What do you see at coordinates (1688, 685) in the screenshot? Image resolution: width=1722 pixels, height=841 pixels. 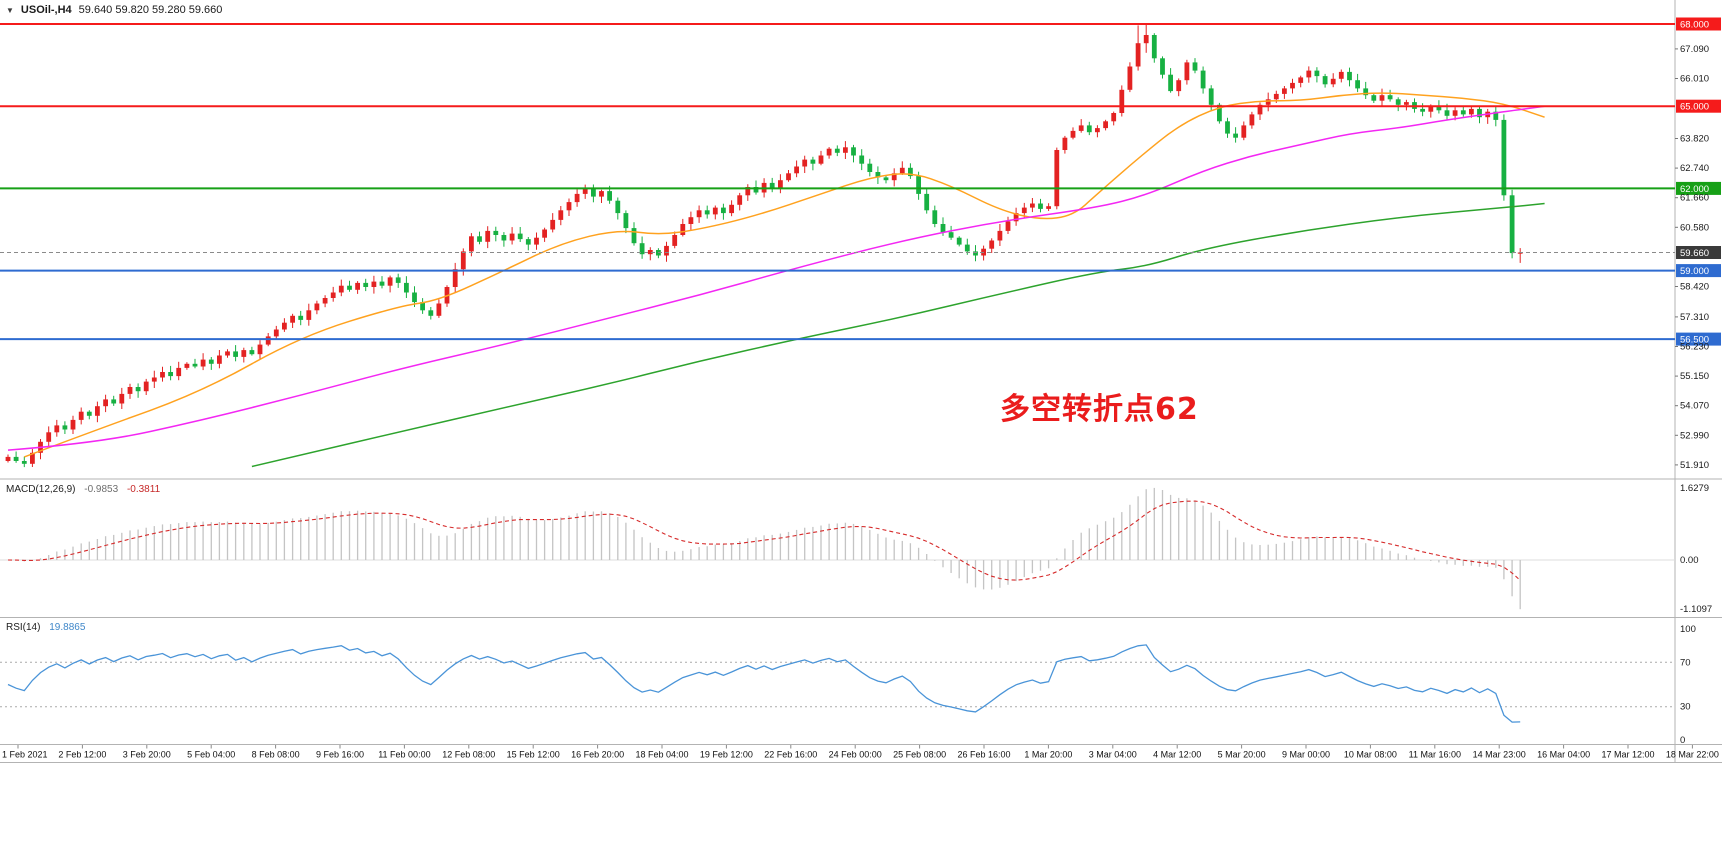 I see `rsi-axis-labels: 100 70 30 0` at bounding box center [1688, 685].